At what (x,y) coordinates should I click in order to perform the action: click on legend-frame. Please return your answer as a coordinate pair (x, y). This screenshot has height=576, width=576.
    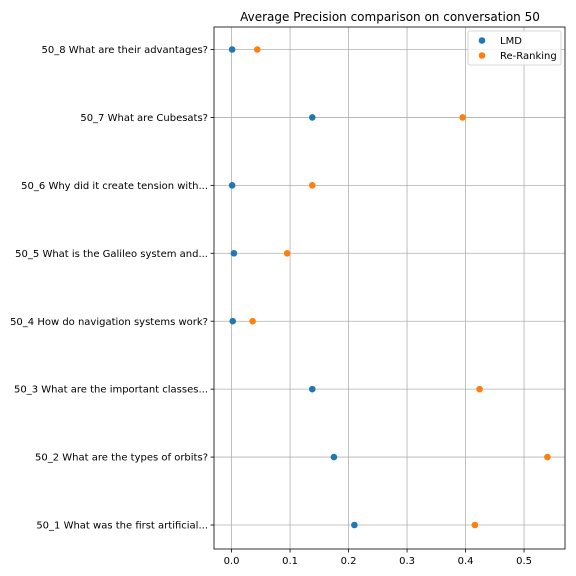
    Looking at the image, I should click on (514, 48).